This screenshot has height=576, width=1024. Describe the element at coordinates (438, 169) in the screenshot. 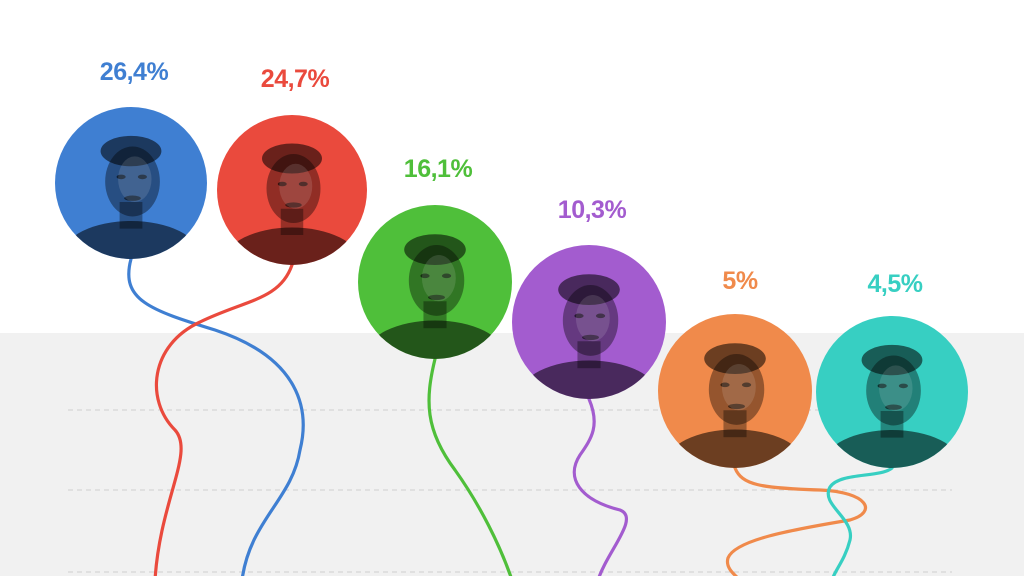

I see `value-label-3: 16,1%` at that location.